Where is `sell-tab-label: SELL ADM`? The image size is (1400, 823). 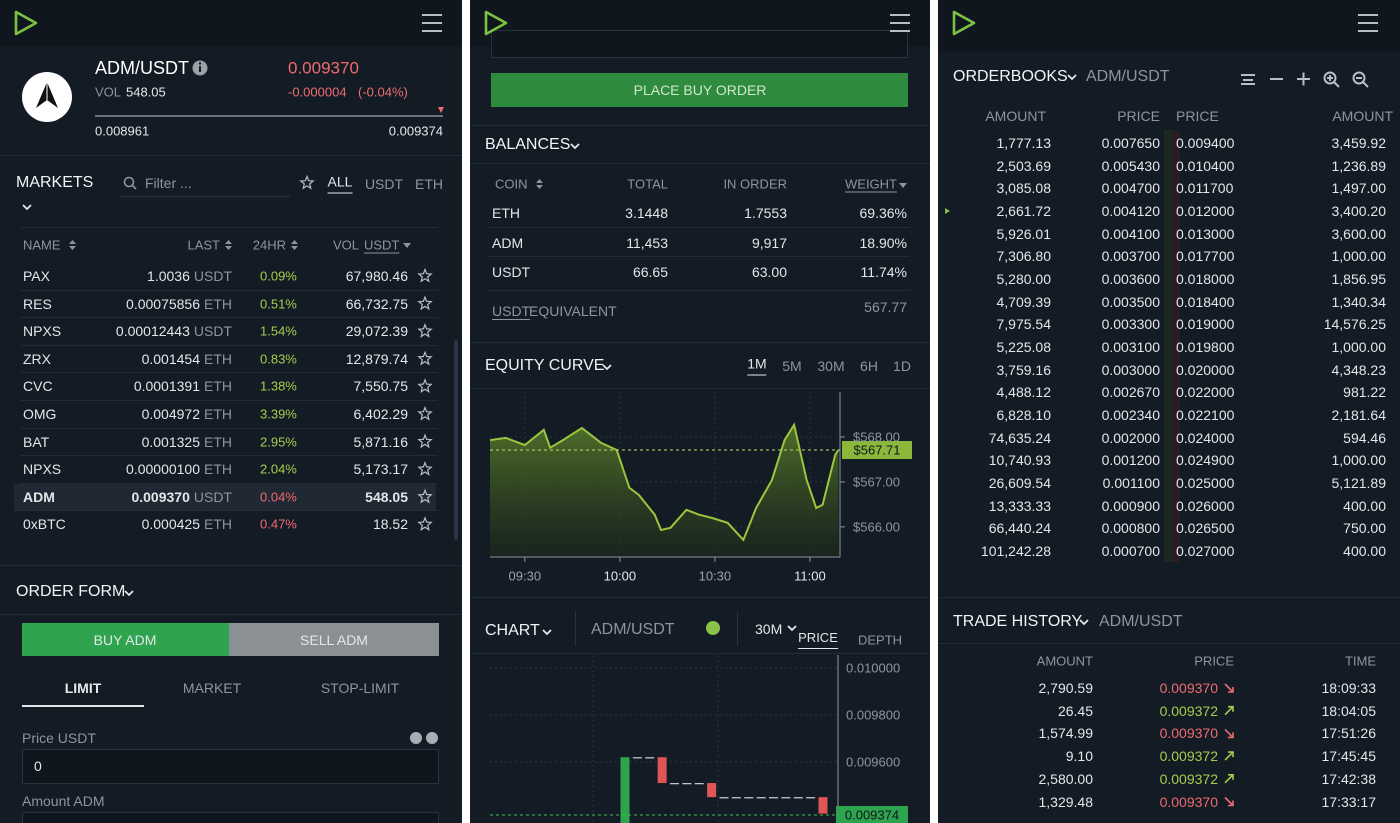
sell-tab-label: SELL ADM is located at coordinates (334, 640).